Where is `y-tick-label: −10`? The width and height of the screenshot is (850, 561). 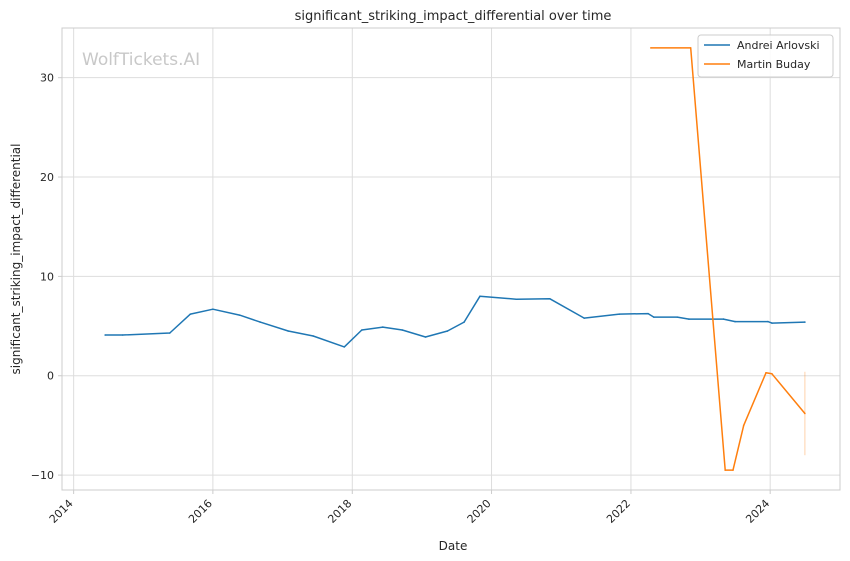
y-tick-label: −10 is located at coordinates (42, 475).